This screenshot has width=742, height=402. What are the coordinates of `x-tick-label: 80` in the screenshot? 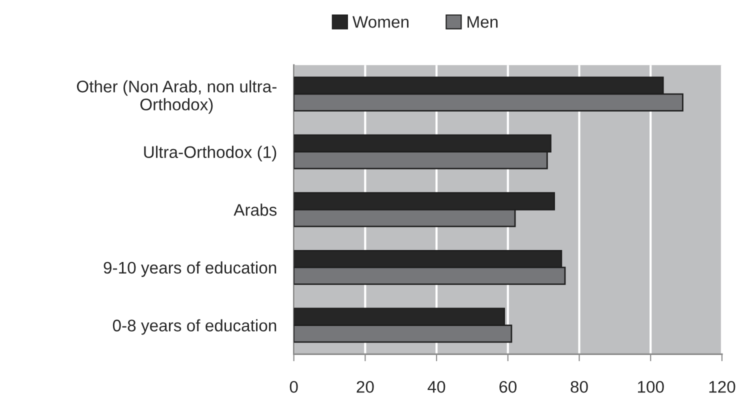 It's located at (579, 386).